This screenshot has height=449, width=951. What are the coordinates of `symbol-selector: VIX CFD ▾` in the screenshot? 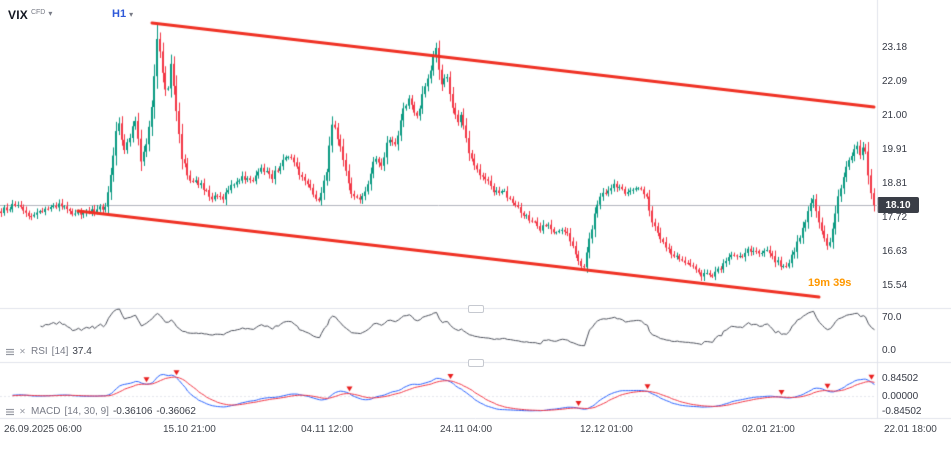 It's located at (30, 15).